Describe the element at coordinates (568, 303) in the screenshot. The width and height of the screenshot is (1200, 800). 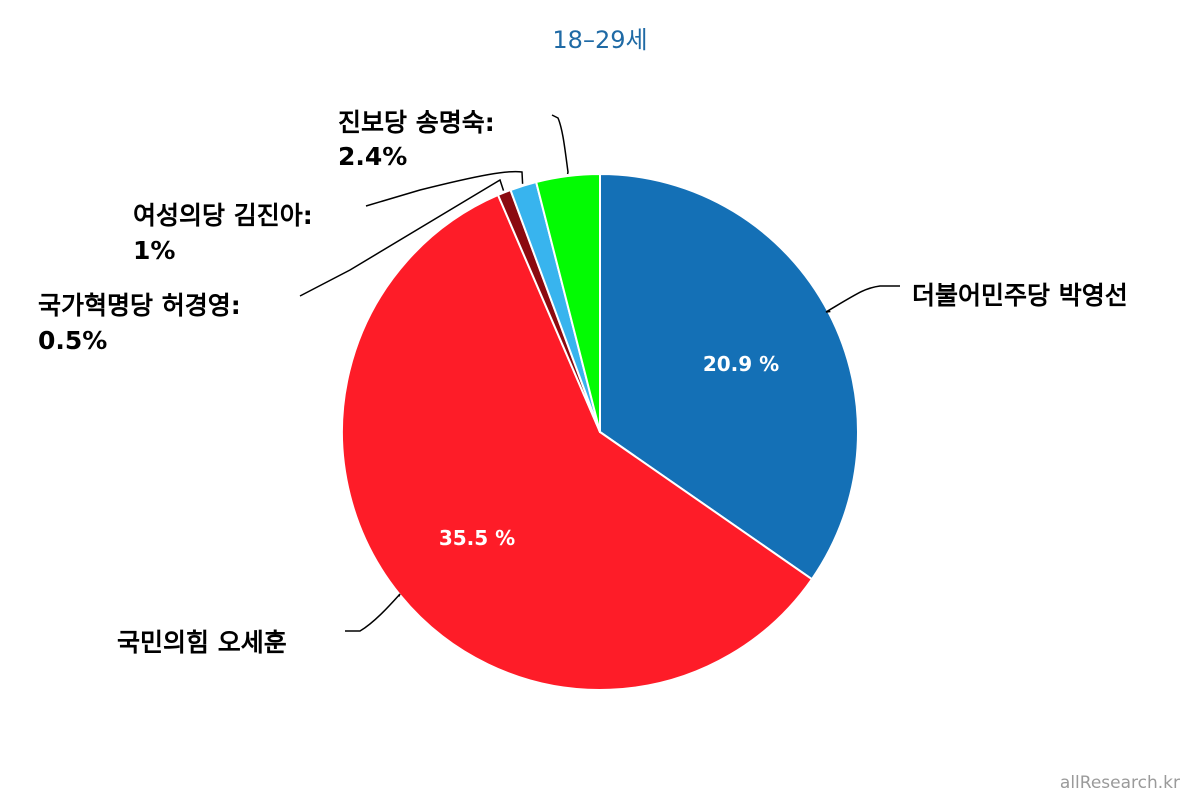
I see `pie-slice-progressive-party` at that location.